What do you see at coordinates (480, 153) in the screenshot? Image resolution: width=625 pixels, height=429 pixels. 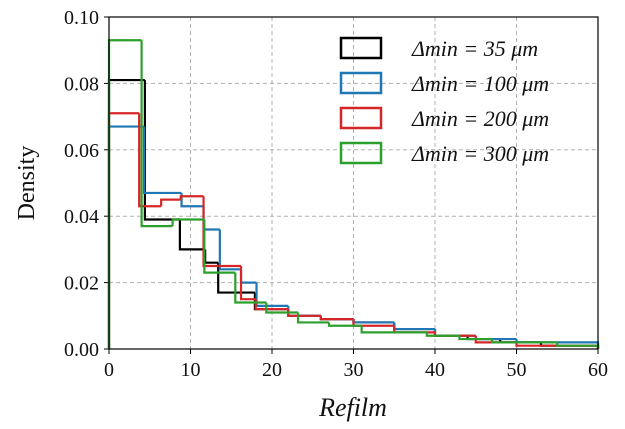 I see `legend-label: Δmin = 300 μm` at bounding box center [480, 153].